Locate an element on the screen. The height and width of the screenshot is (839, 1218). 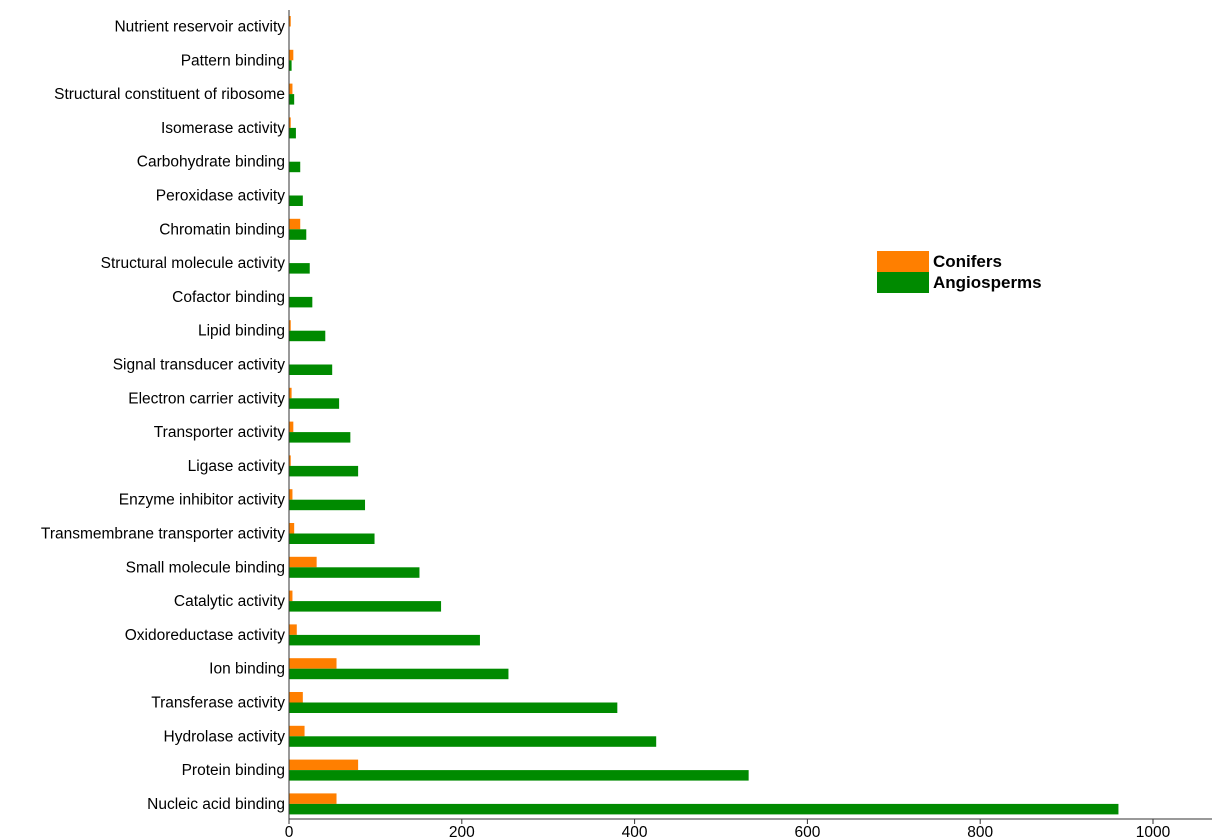
category-label: Structural constituent of ribosome is located at coordinates (169, 94).